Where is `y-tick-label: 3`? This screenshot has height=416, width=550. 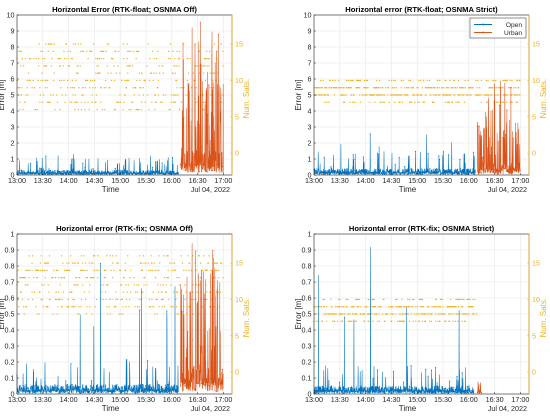
y-tick-label: 3 is located at coordinates (13, 127).